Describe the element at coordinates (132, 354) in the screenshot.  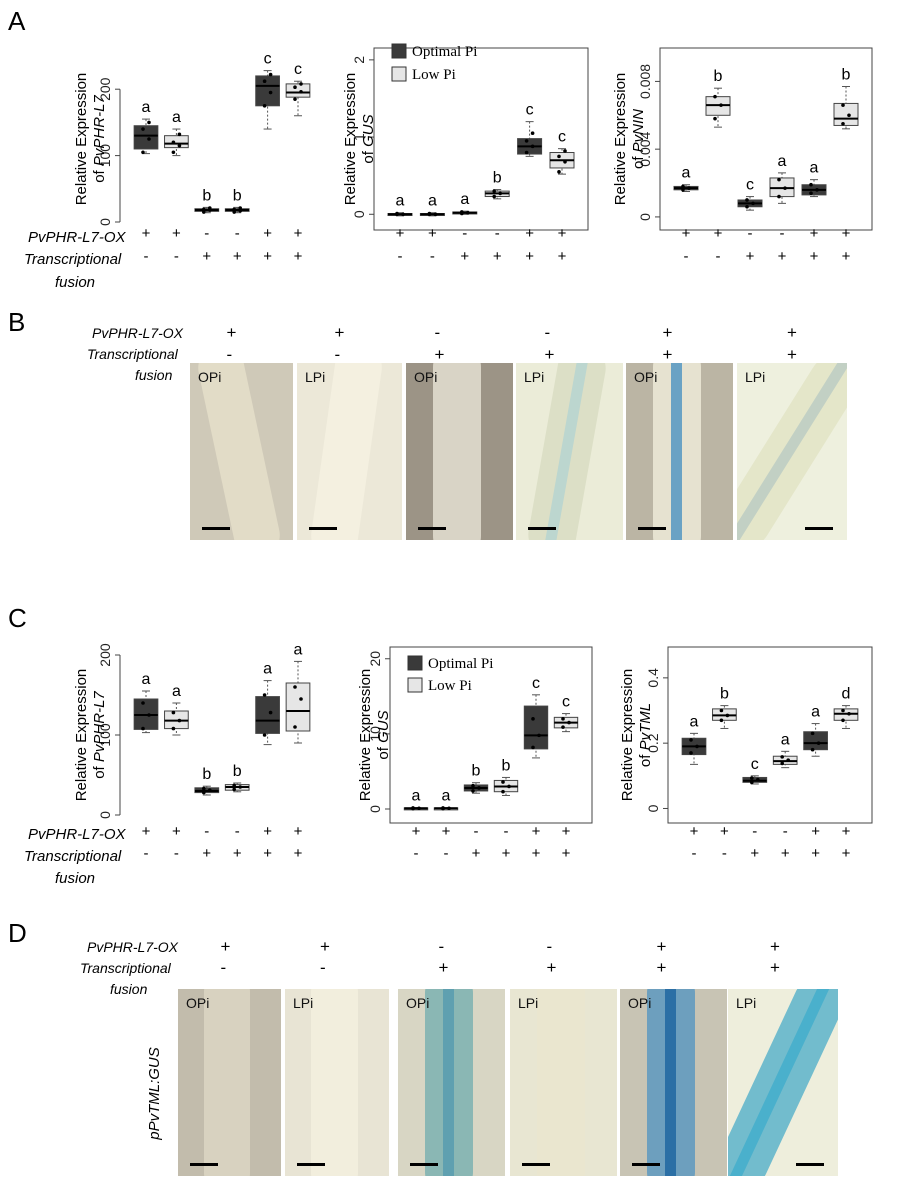
I see `panel-b-fusion-label-1: Transcriptional` at that location.